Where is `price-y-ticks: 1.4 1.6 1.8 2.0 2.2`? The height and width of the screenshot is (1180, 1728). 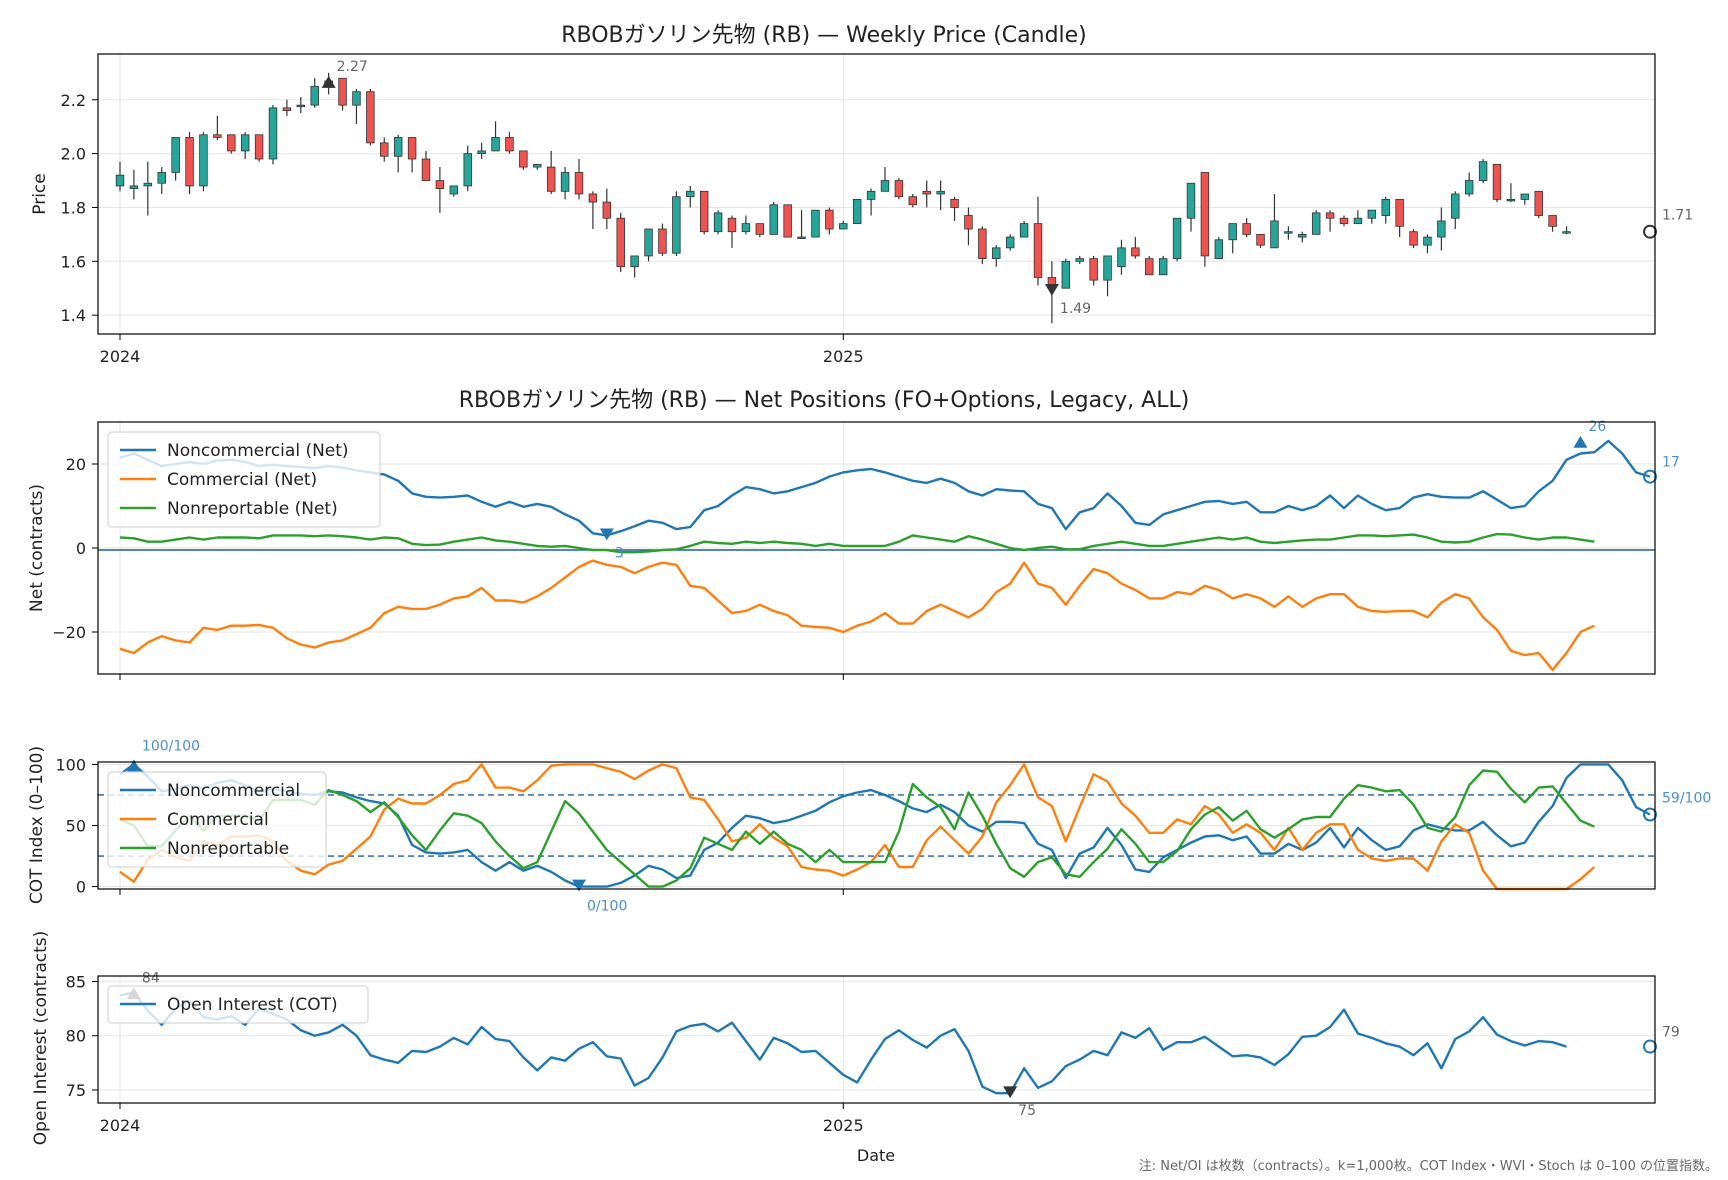 price-y-ticks: 1.4 1.6 1.8 2.0 2.2 is located at coordinates (79, 208).